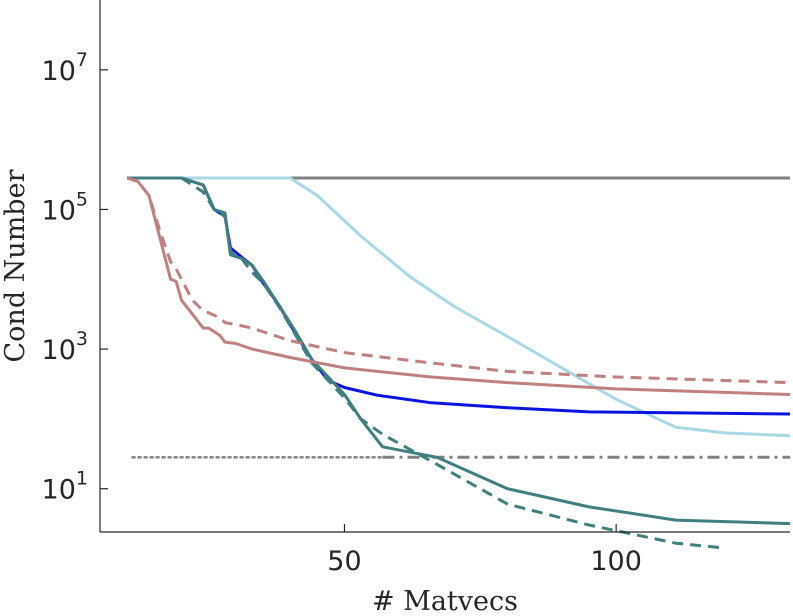 Image resolution: width=793 pixels, height=616 pixels. Describe the element at coordinates (82, 479) in the screenshot. I see `y-tick-label-exponent: 1` at that location.